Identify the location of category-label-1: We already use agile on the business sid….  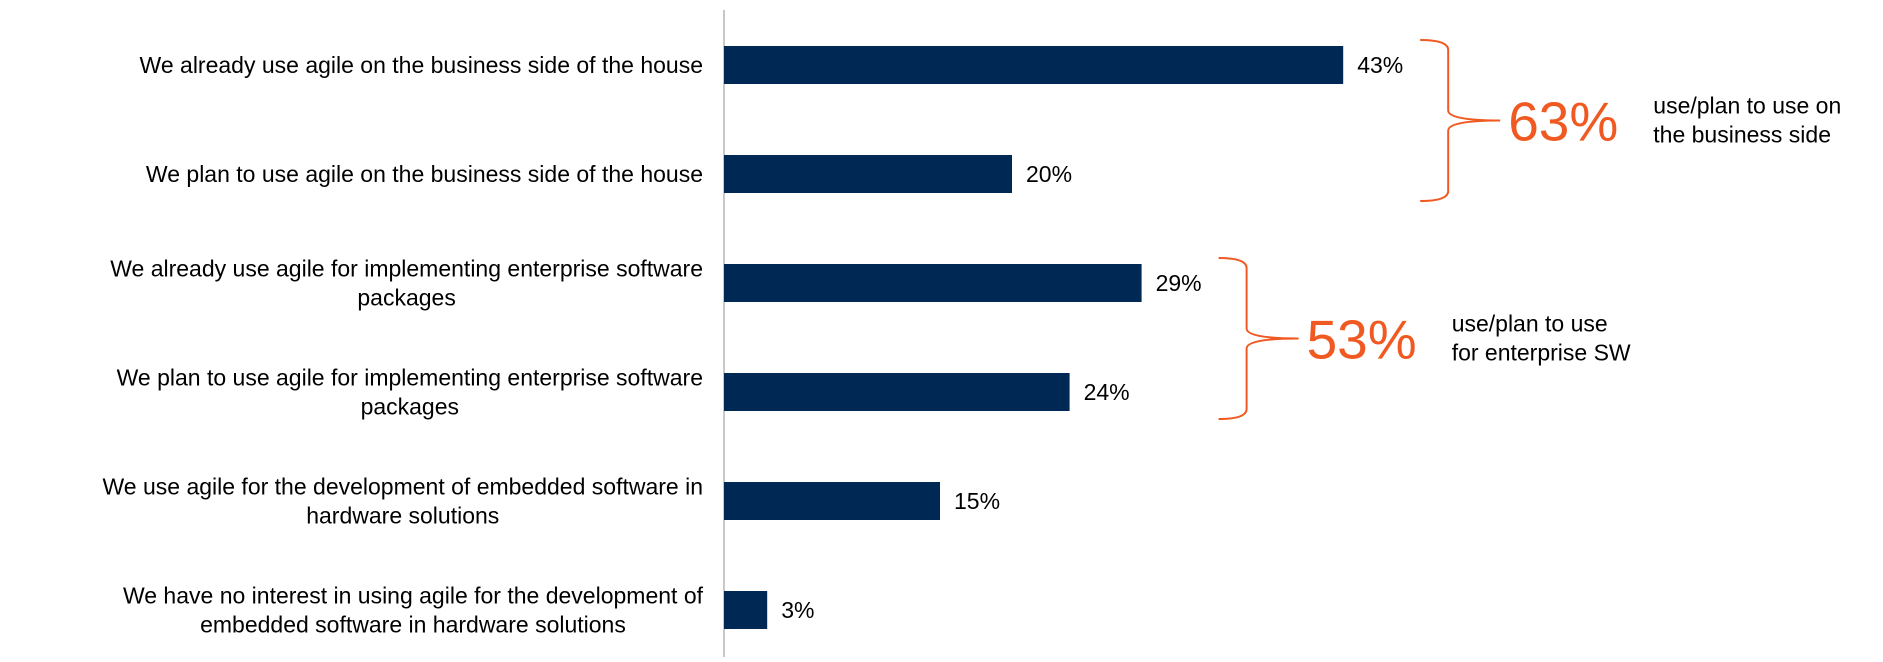
(421, 65).